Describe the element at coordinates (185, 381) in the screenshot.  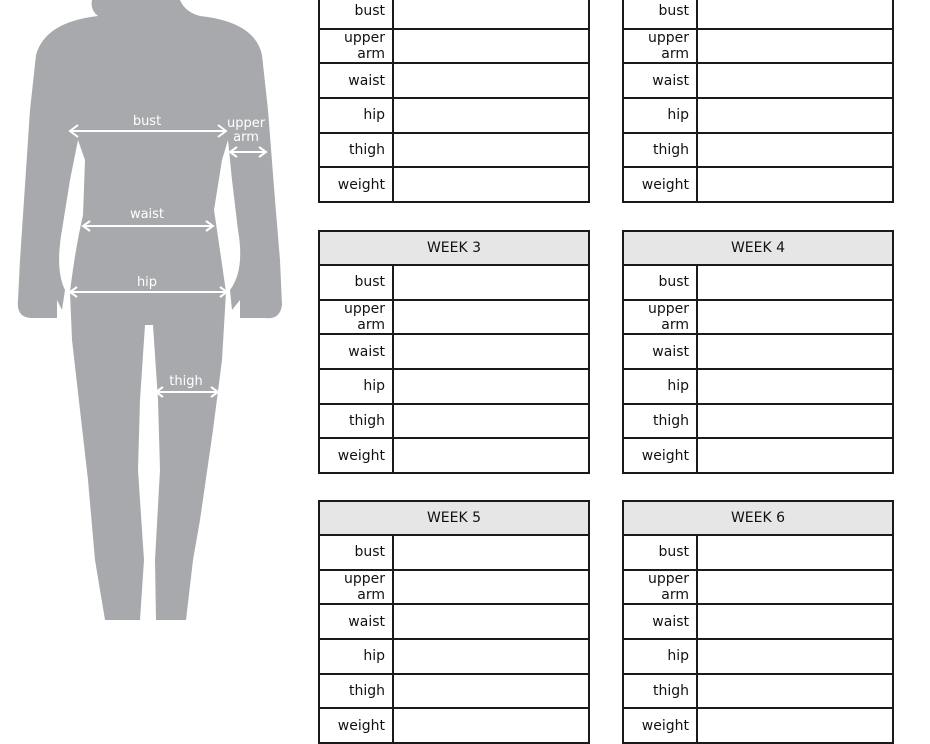
I see `thigh-label: thigh` at that location.